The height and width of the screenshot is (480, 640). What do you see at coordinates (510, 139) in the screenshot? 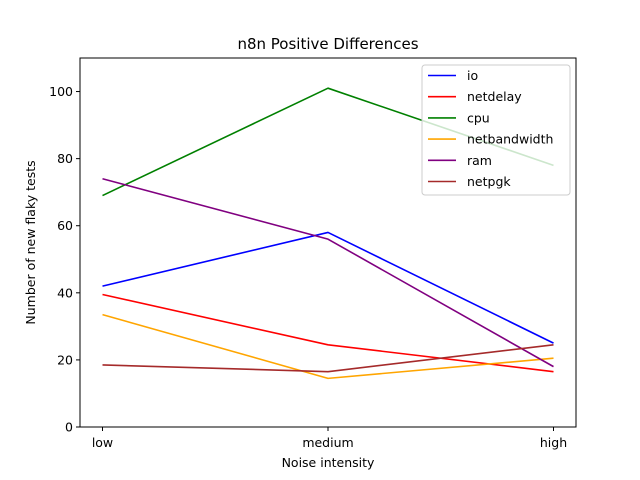
I see `legend-label-netbandwidth: netbandwidth` at bounding box center [510, 139].